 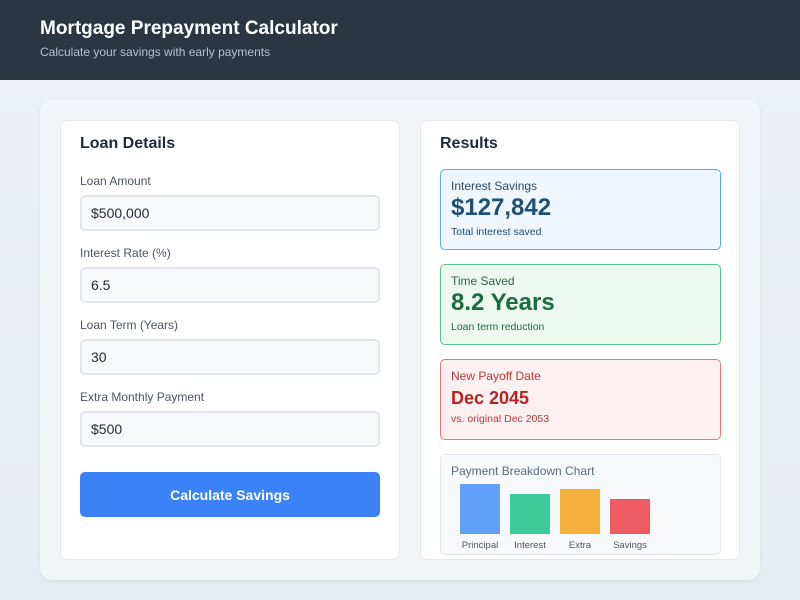 What do you see at coordinates (483, 281) in the screenshot?
I see `time-saved-label: Time Saved` at bounding box center [483, 281].